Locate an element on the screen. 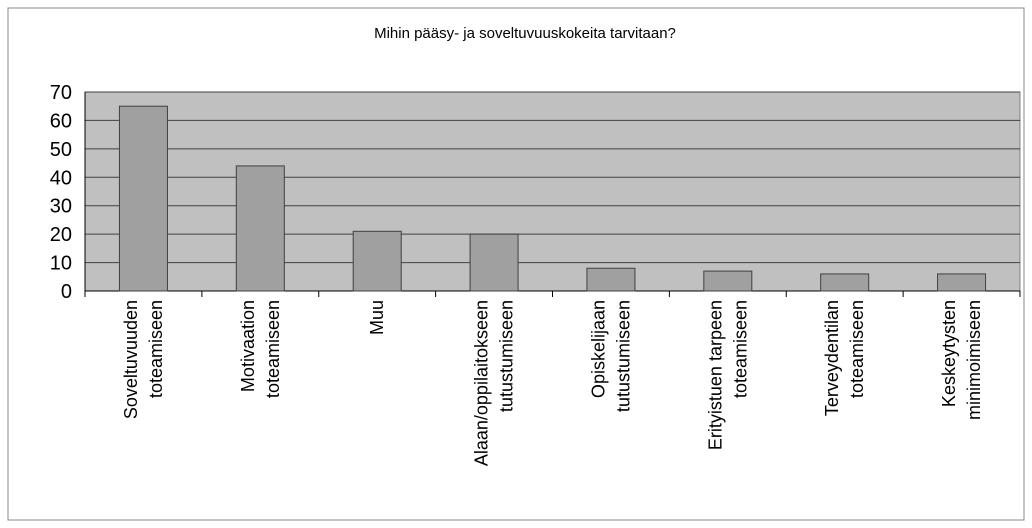 Image resolution: width=1032 pixels, height=528 pixels. x-tick-label-group: Motivaation toteamiseen is located at coordinates (260, 349).